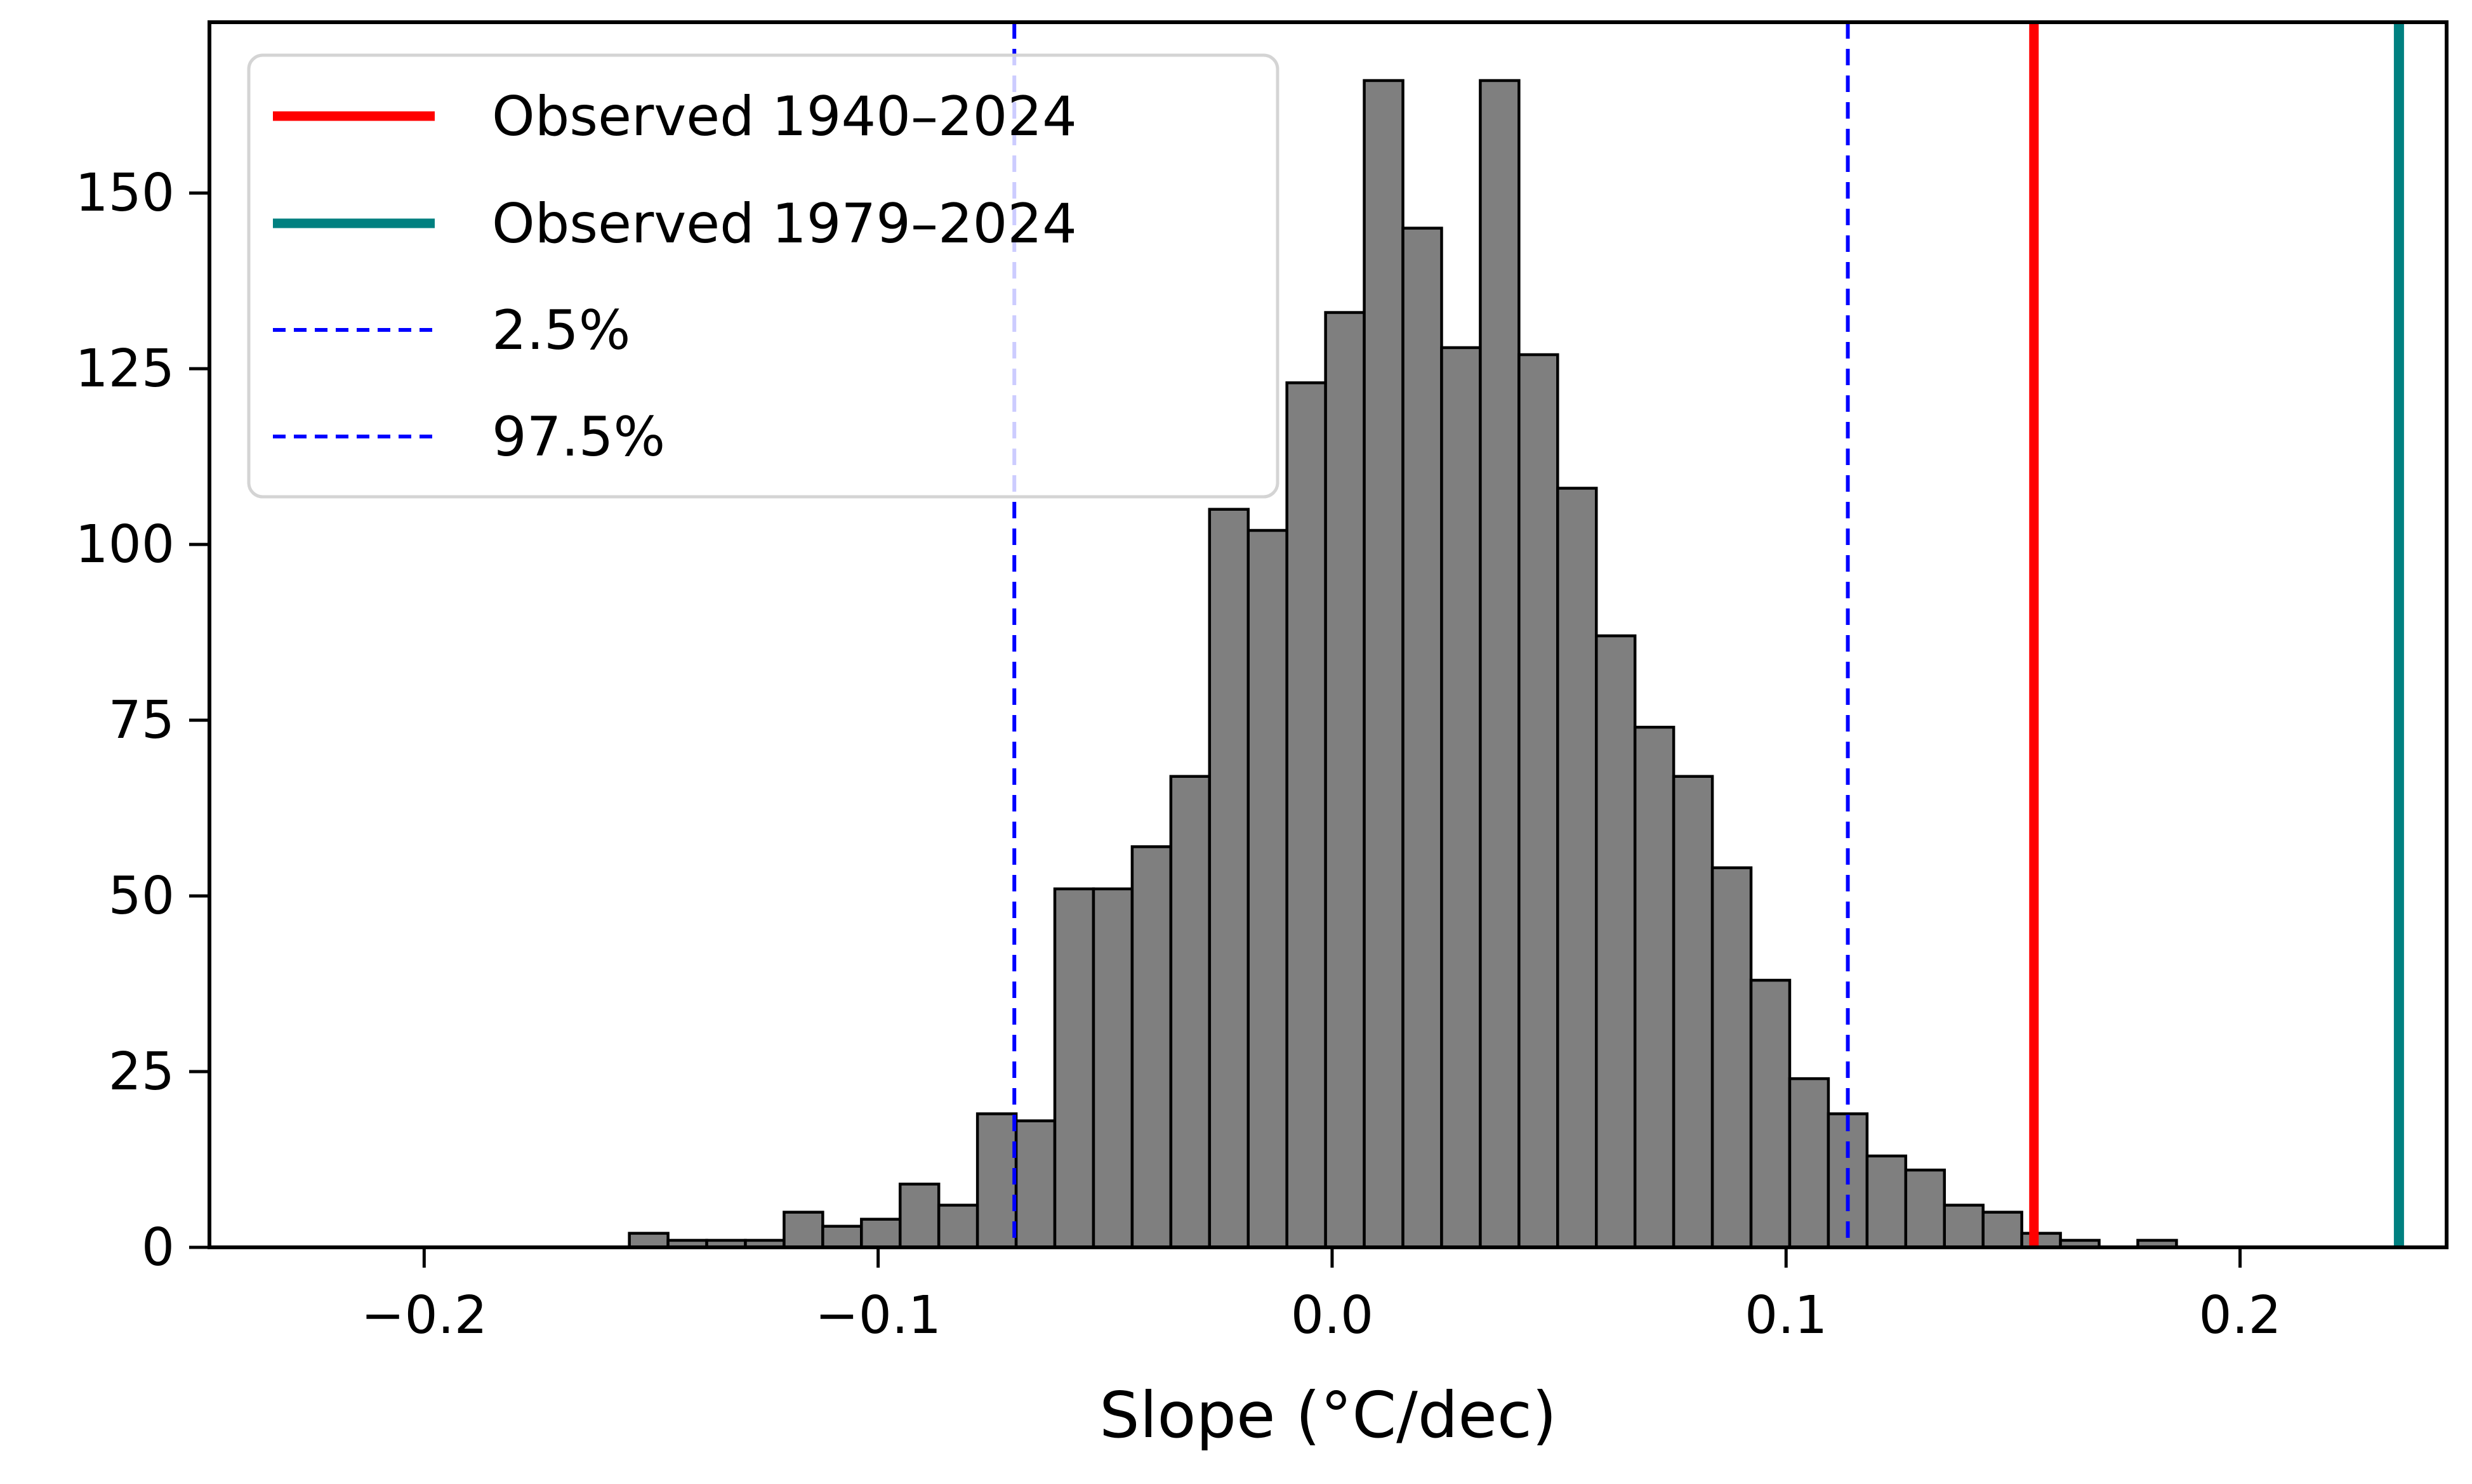  I want to click on y-tick-label: 50, so click(142, 896).